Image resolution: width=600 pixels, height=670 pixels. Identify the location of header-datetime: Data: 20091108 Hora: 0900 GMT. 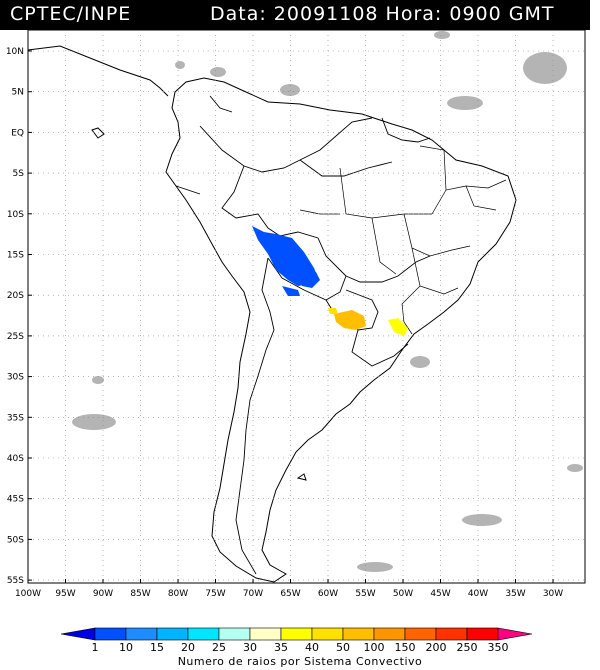
(382, 14).